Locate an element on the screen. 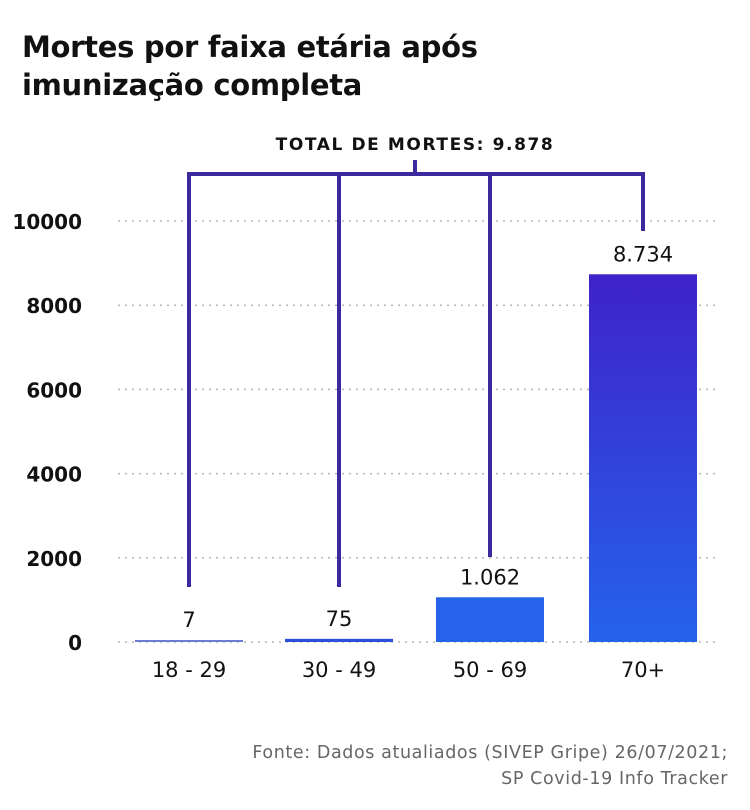 The image size is (750, 810). data-label-1: 7 is located at coordinates (188, 620).